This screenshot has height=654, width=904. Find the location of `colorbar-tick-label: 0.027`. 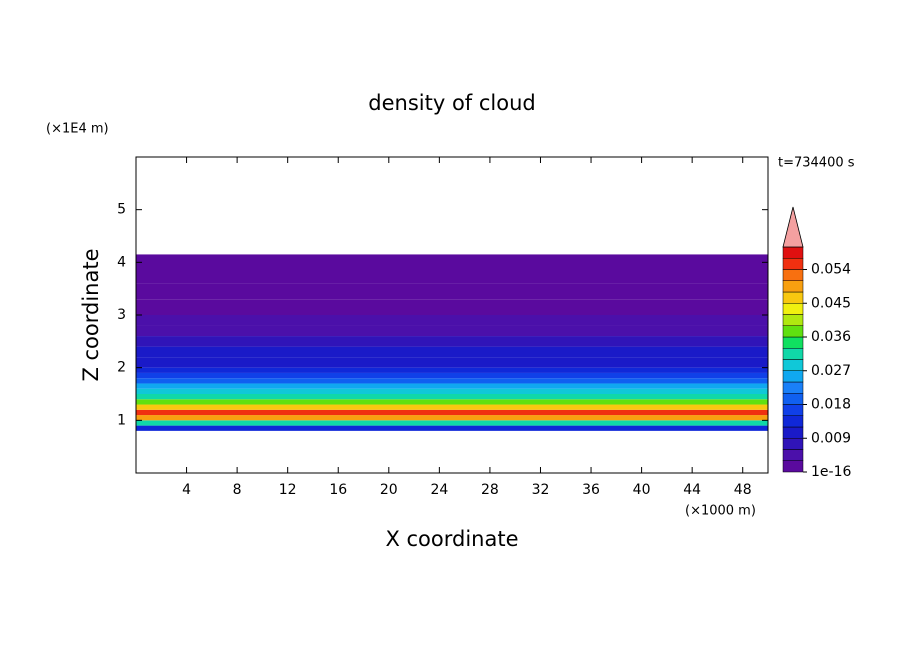

colorbar-tick-label: 0.027 is located at coordinates (831, 371).